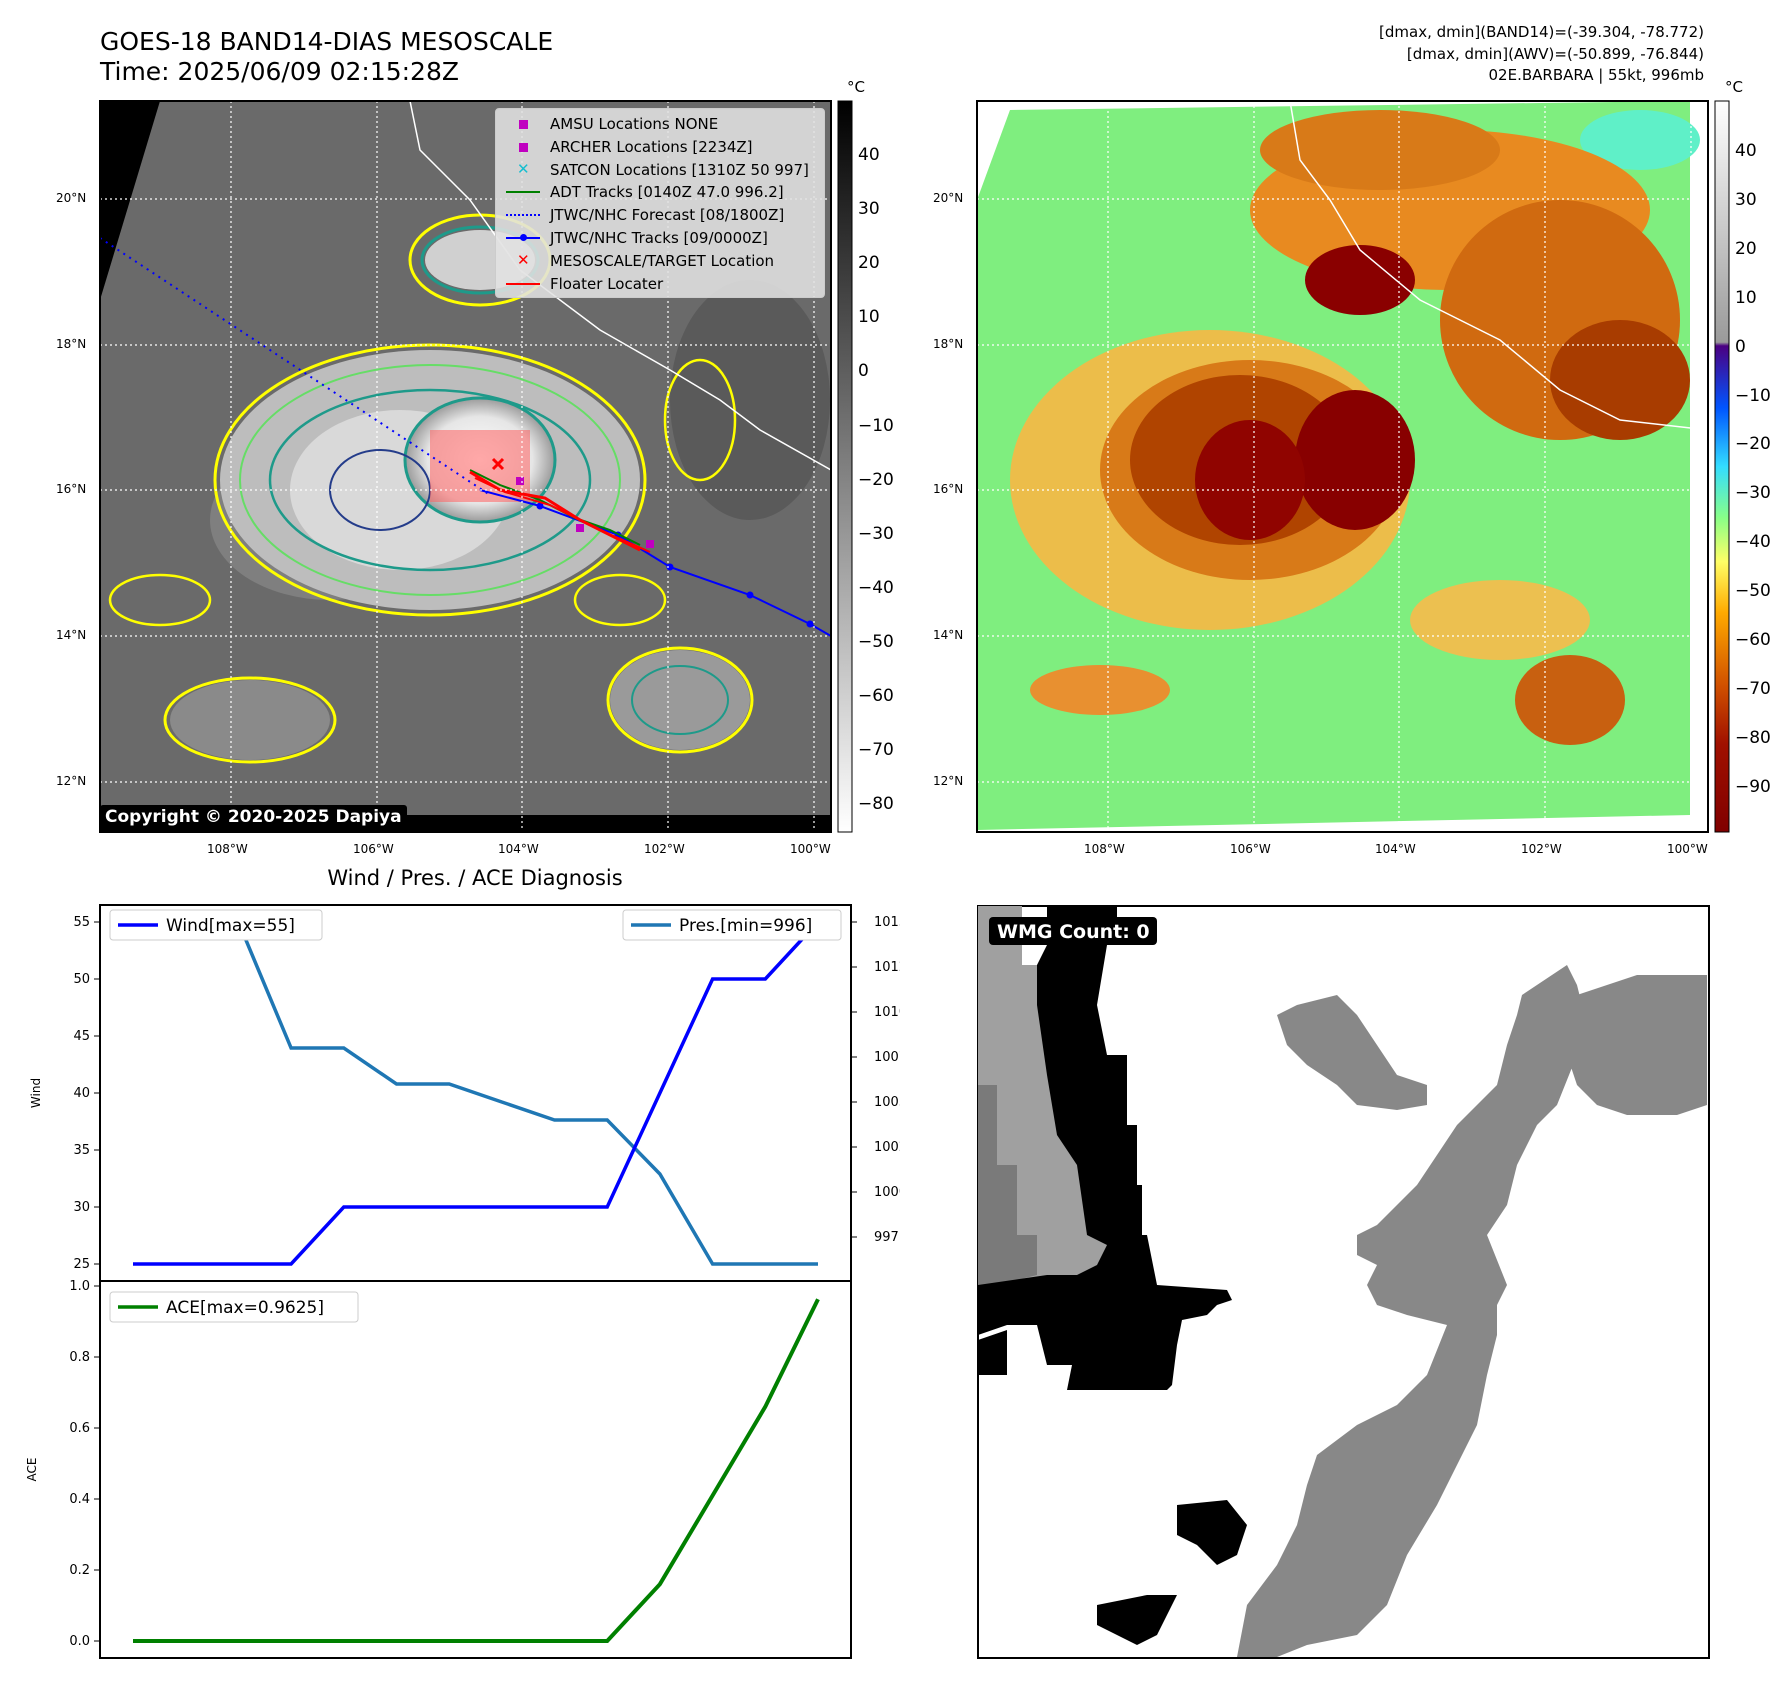  Describe the element at coordinates (876, 479) in the screenshot. I see `ir-colorbar-tick: −20` at that location.